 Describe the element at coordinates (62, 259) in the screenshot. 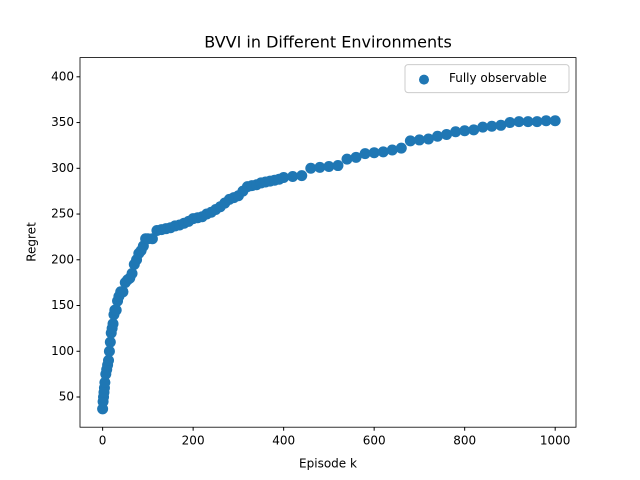

I see `y-tick-label: 200` at that location.